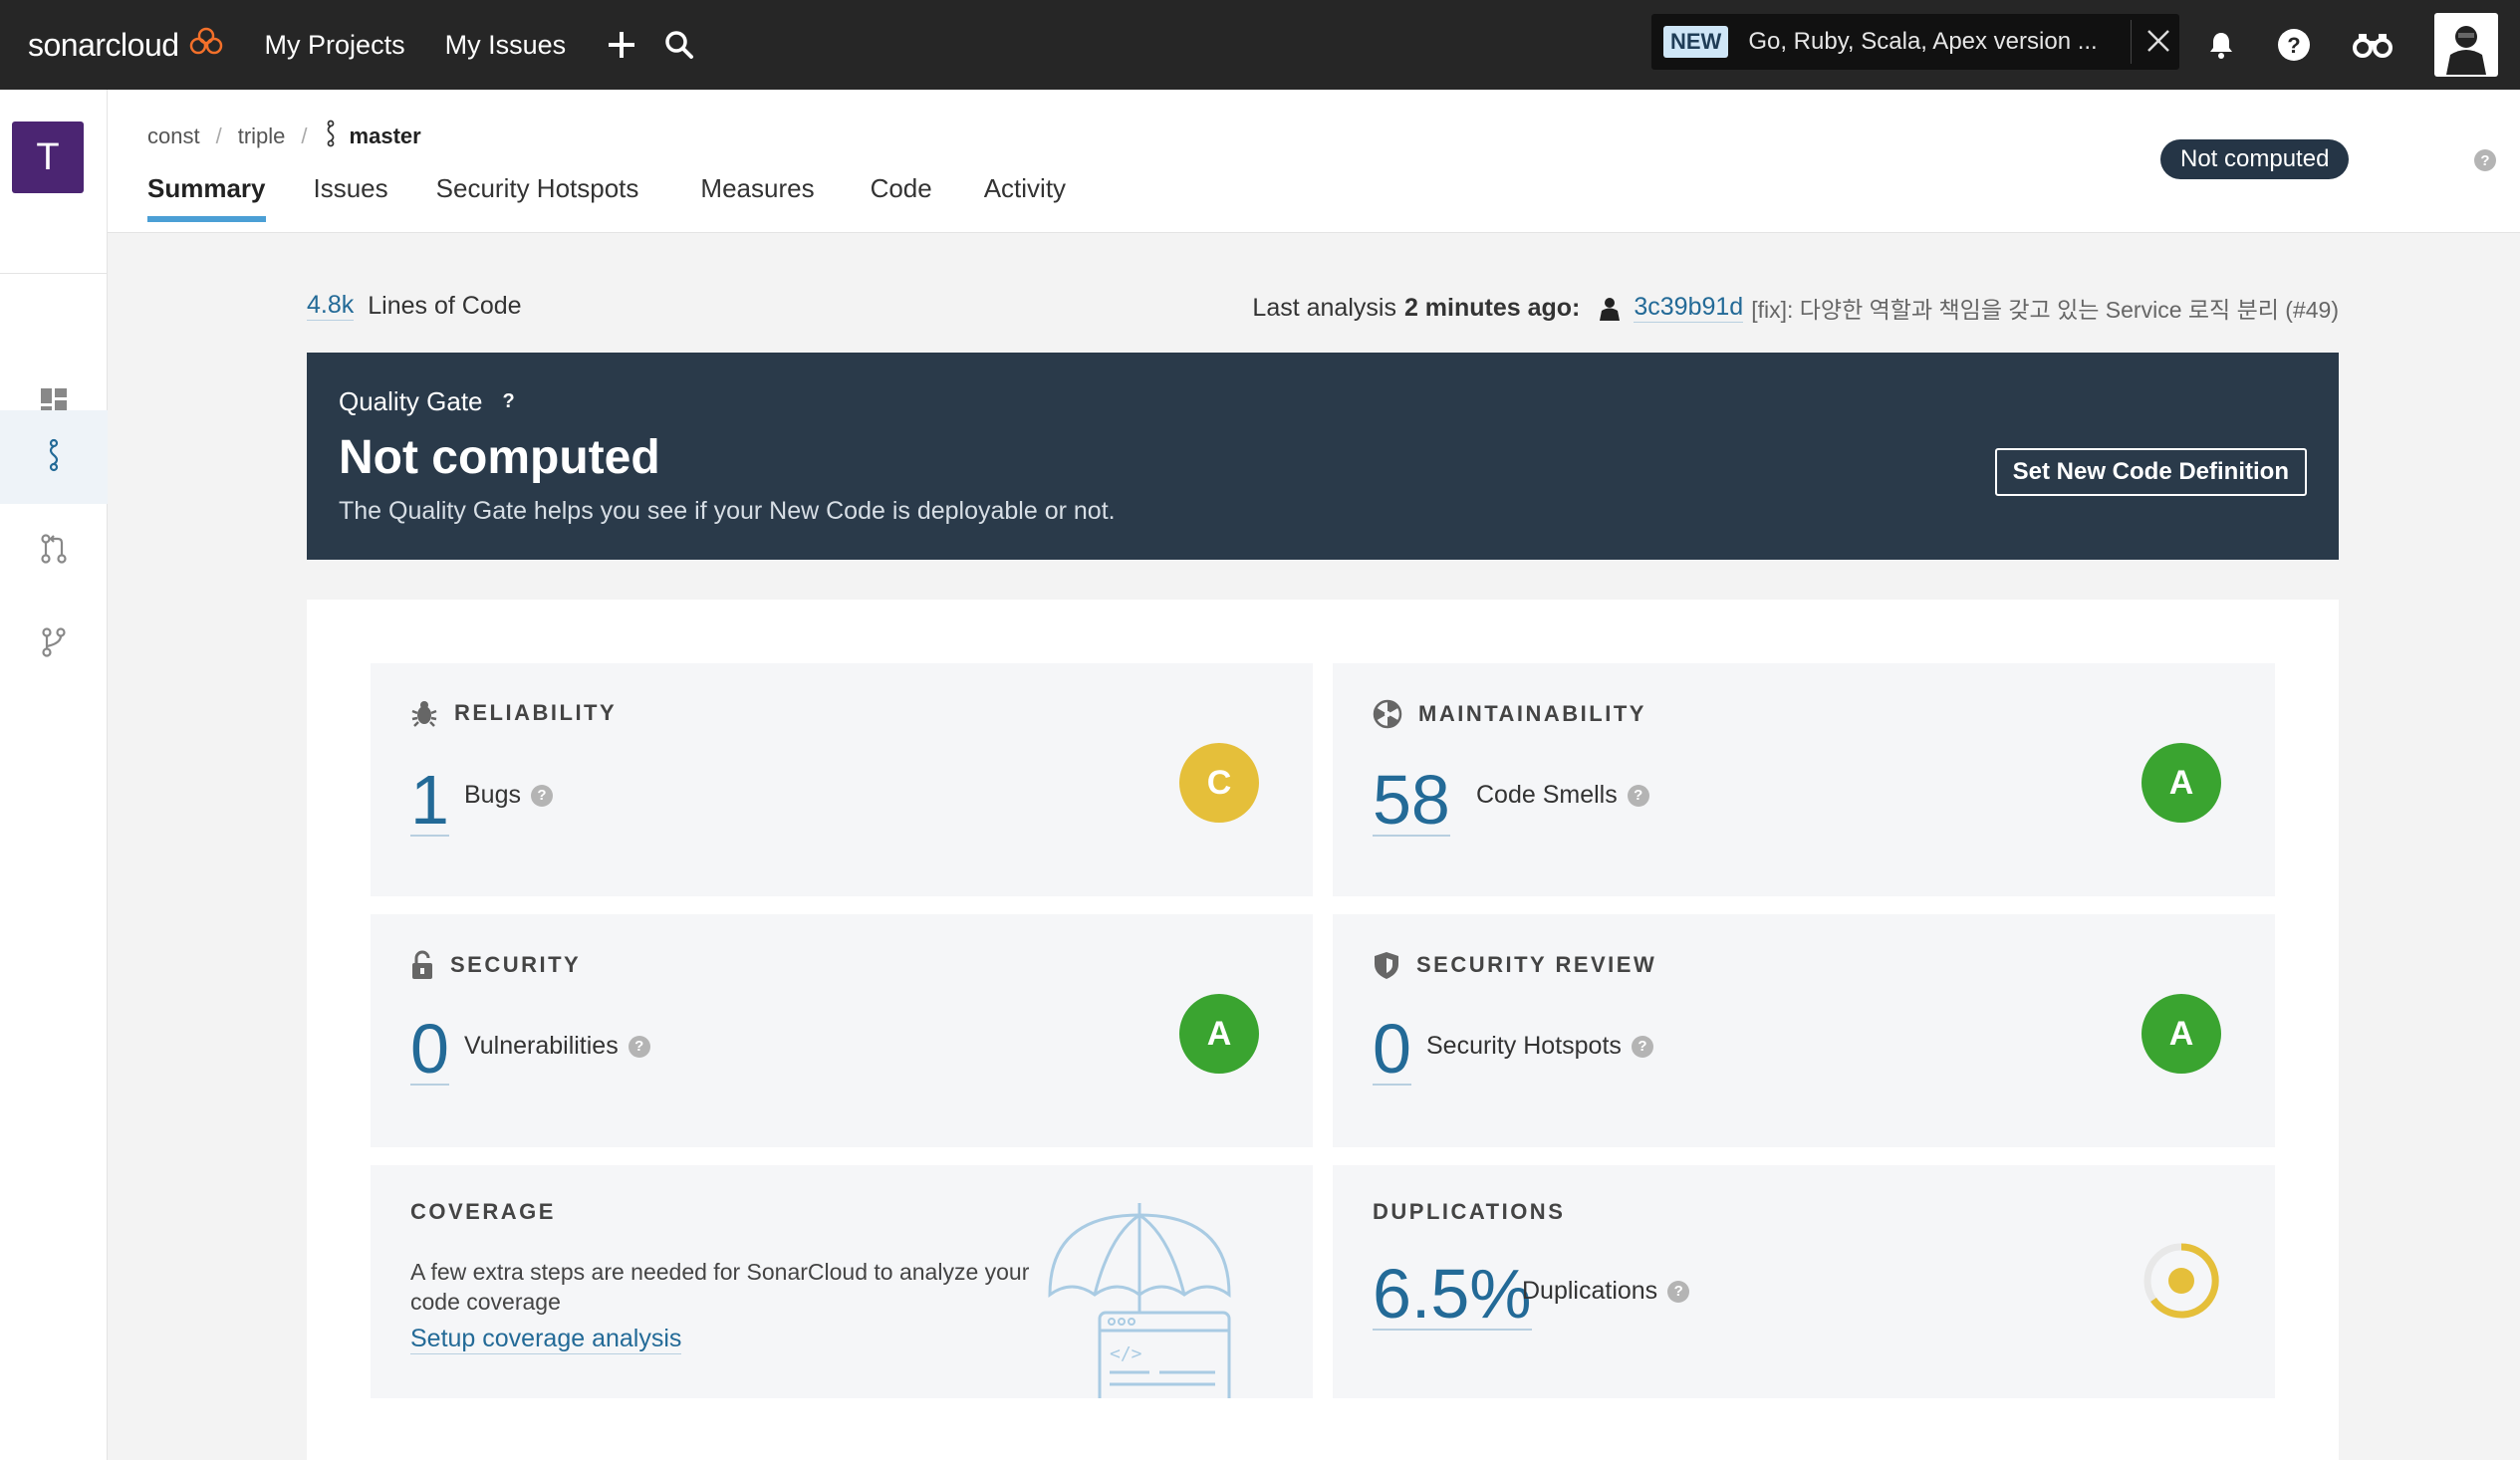 Image resolution: width=2520 pixels, height=1460 pixels. What do you see at coordinates (516, 964) in the screenshot?
I see `security-title-text: SECURITY` at bounding box center [516, 964].